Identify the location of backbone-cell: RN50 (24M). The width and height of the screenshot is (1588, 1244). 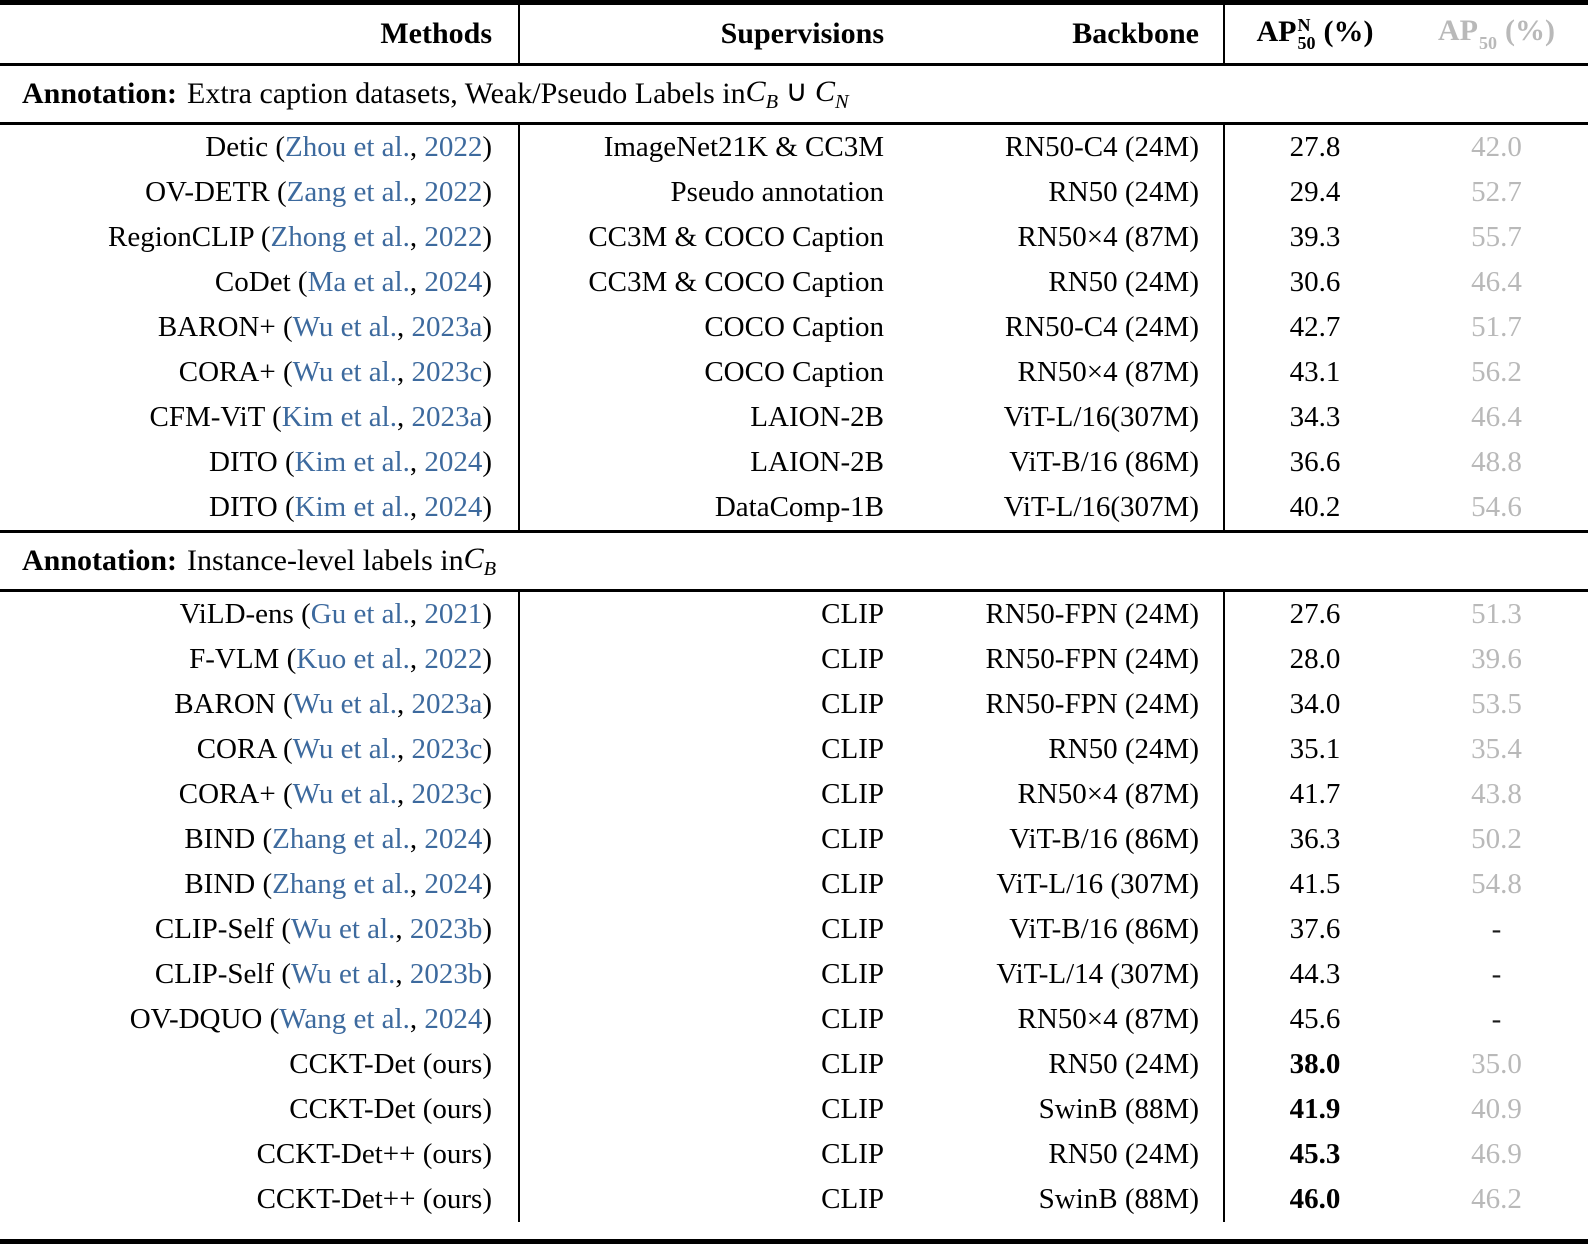
(1057, 1064).